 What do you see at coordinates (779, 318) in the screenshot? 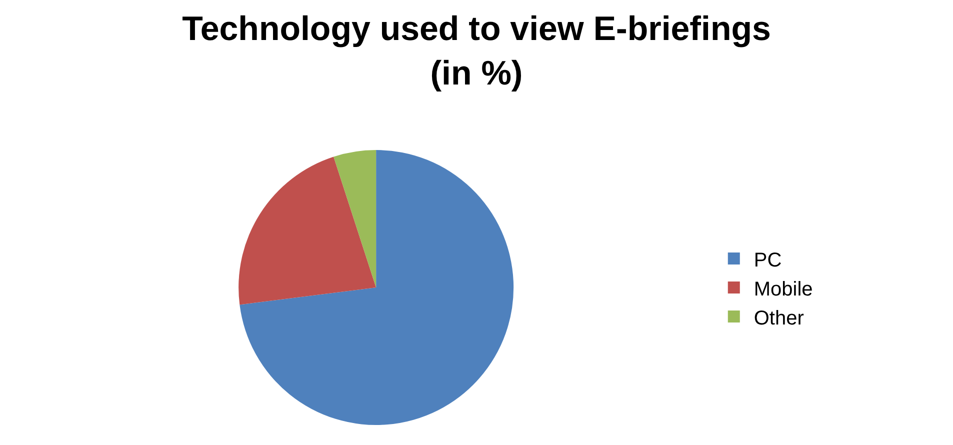
I see `legend-label: Other` at bounding box center [779, 318].